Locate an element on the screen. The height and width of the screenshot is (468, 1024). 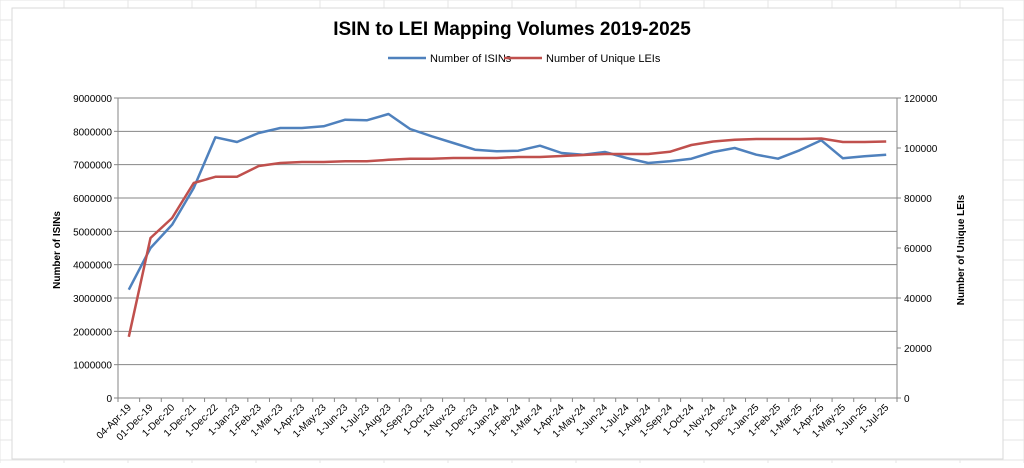
right-tick-label: 100000 is located at coordinates (921, 149).